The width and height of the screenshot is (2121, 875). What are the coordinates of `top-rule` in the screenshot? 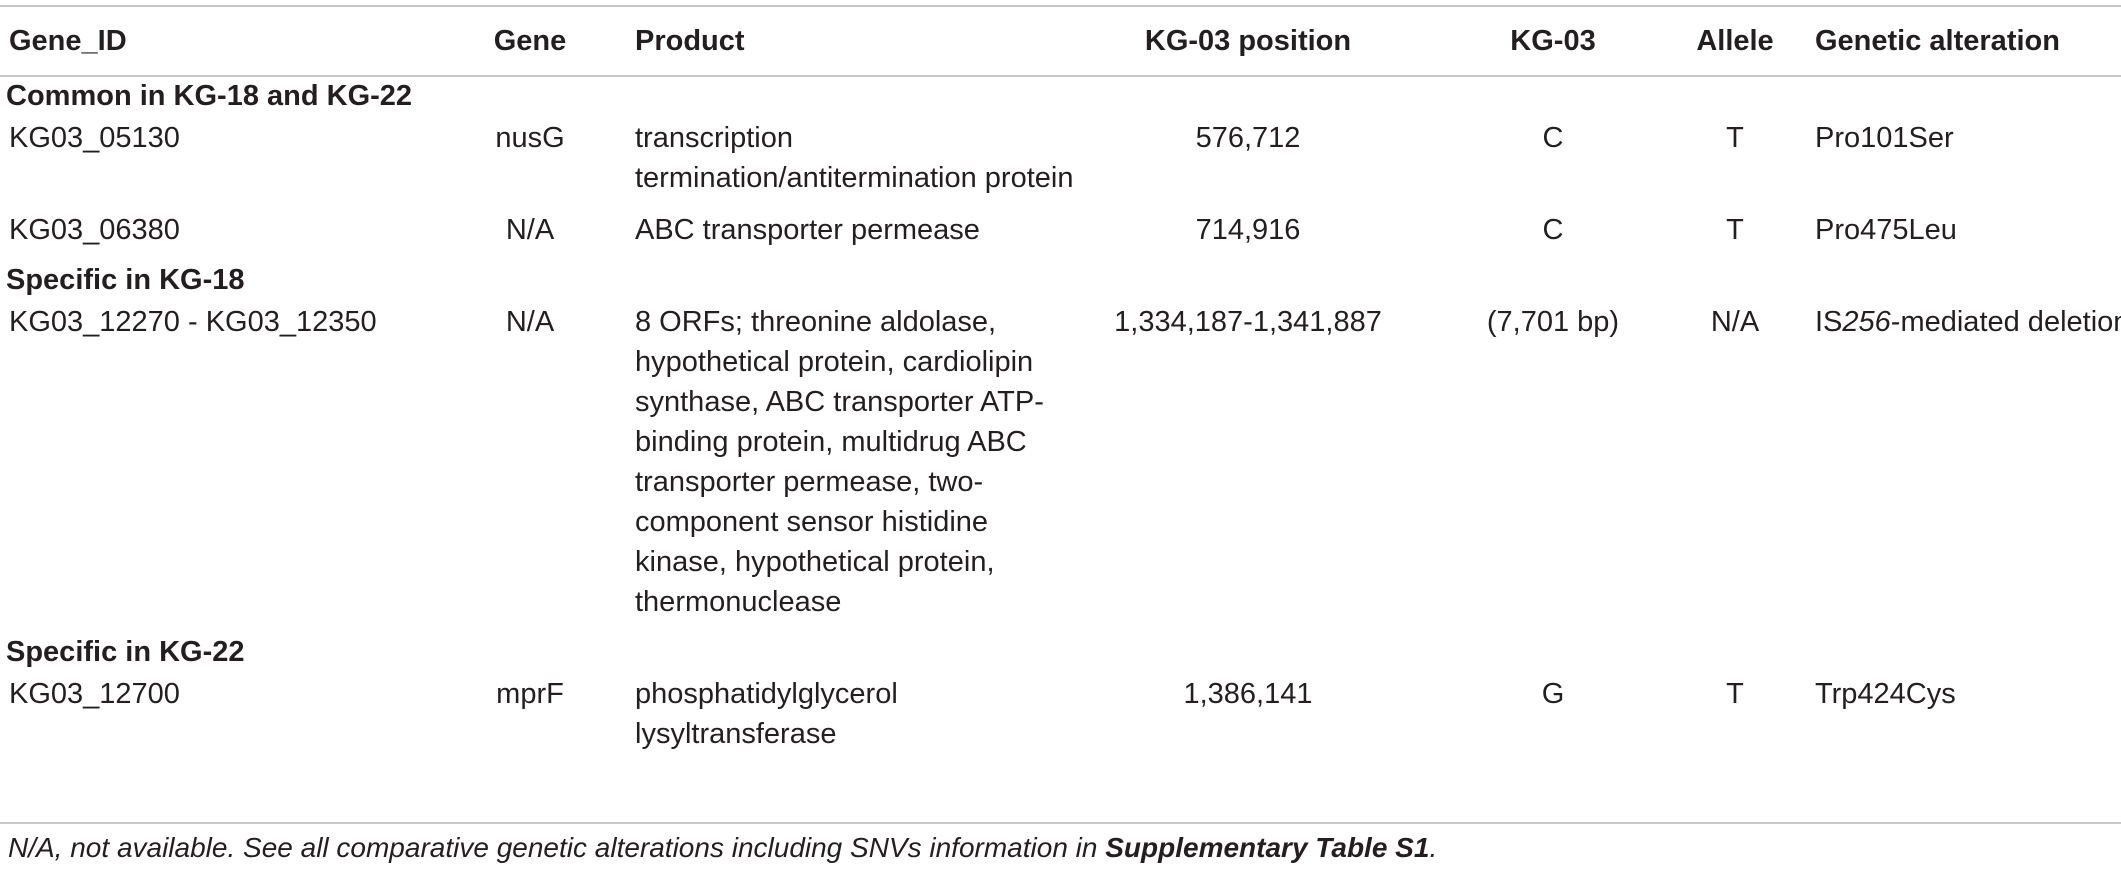 It's located at (1060, 6).